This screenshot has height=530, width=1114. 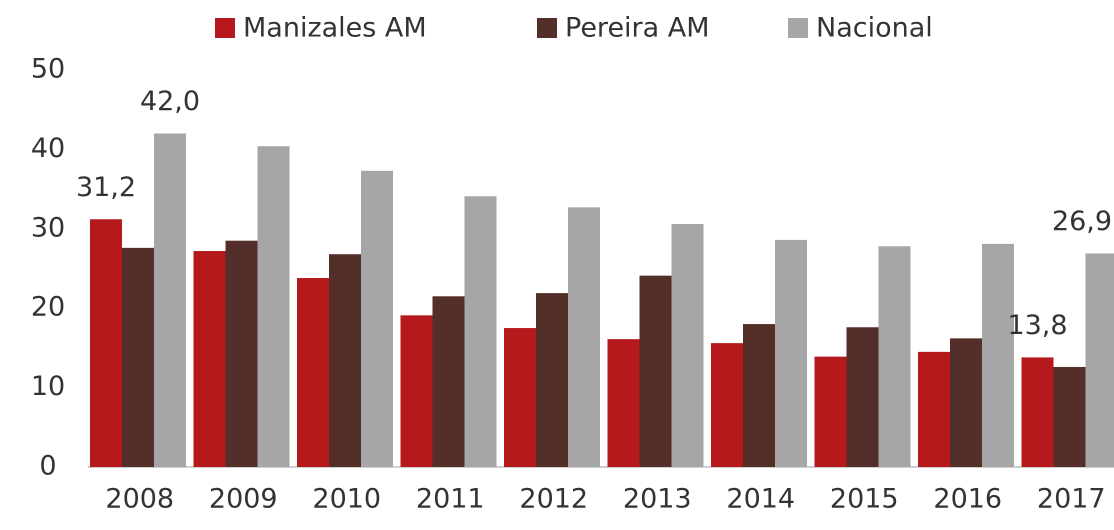 What do you see at coordinates (48, 386) in the screenshot?
I see `y-tick-label: 10` at bounding box center [48, 386].